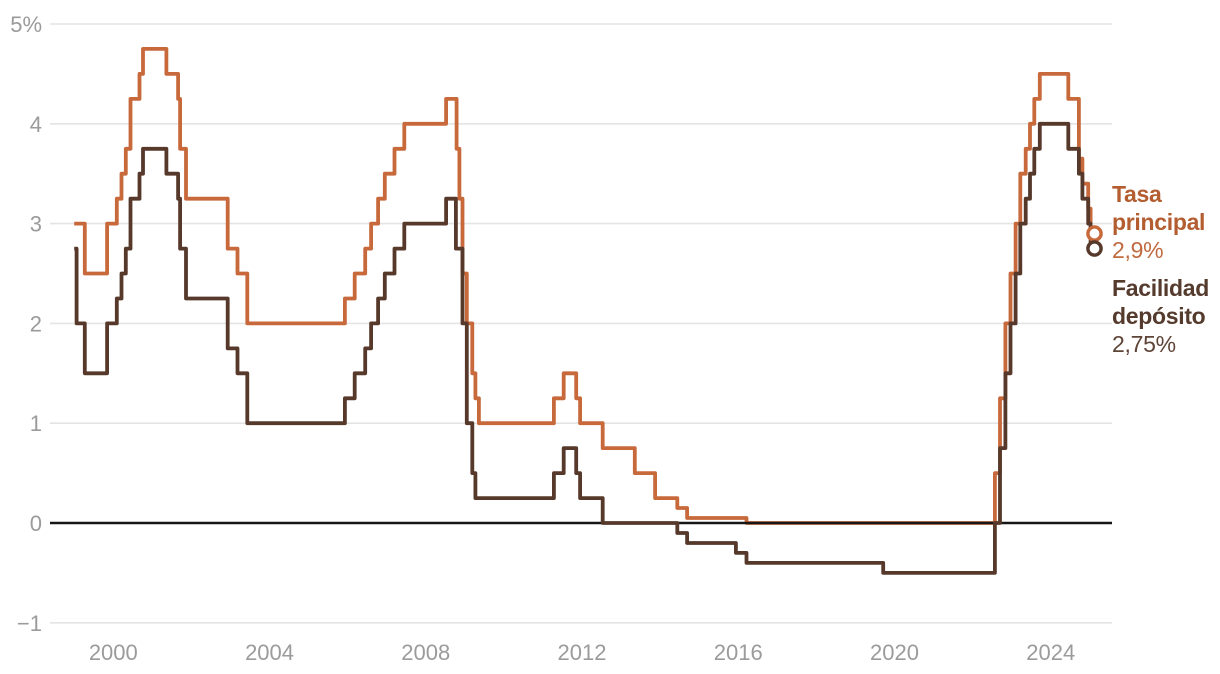 Image resolution: width=1220 pixels, height=674 pixels. Describe the element at coordinates (26, 24) in the screenshot. I see `y-tick-label: 5%` at that location.